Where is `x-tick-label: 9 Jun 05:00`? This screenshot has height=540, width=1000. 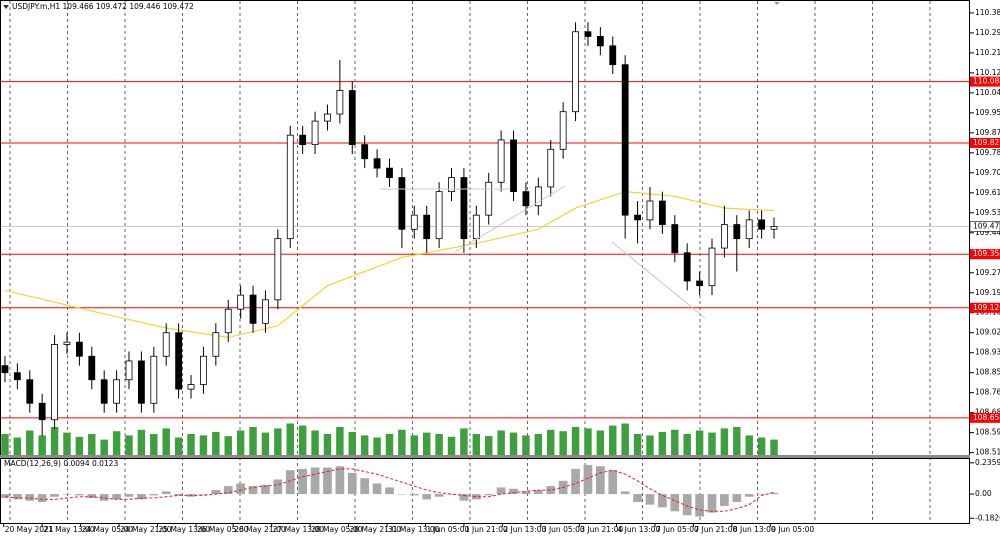
x-tick-label: 9 Jun 05:00 is located at coordinates (792, 529).